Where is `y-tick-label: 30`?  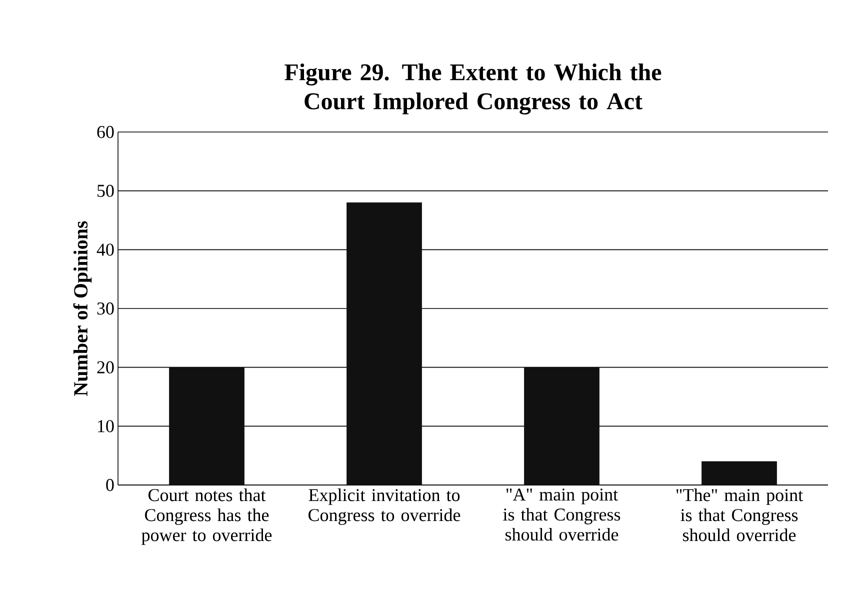 y-tick-label: 30 is located at coordinates (105, 308).